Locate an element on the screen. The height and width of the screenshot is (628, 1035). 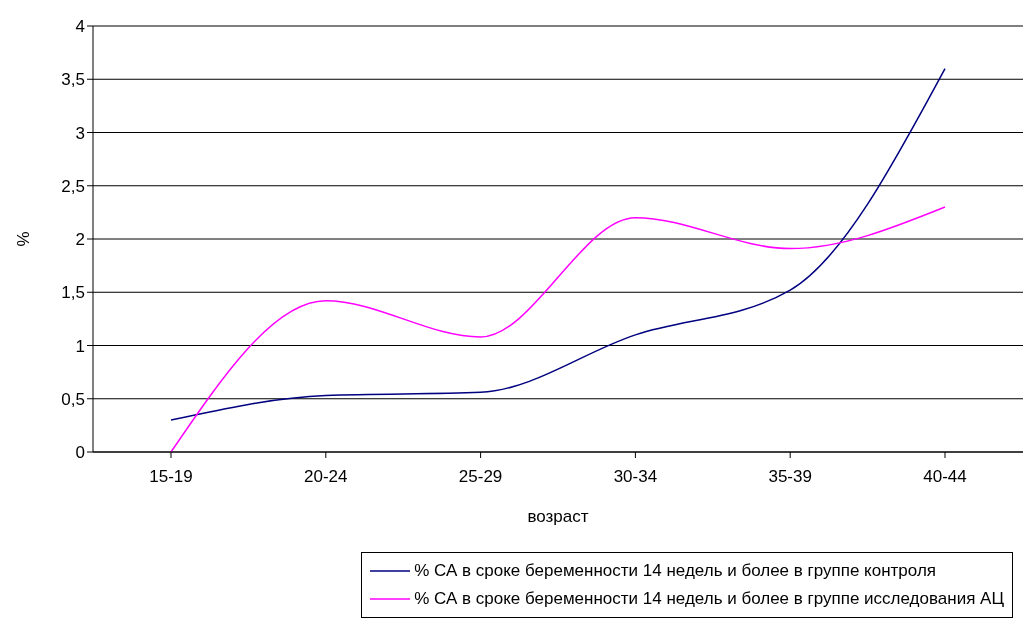
legend-label: % СА в сроке беременности 14 недель и более в группе исследования АЦ is located at coordinates (709, 599).